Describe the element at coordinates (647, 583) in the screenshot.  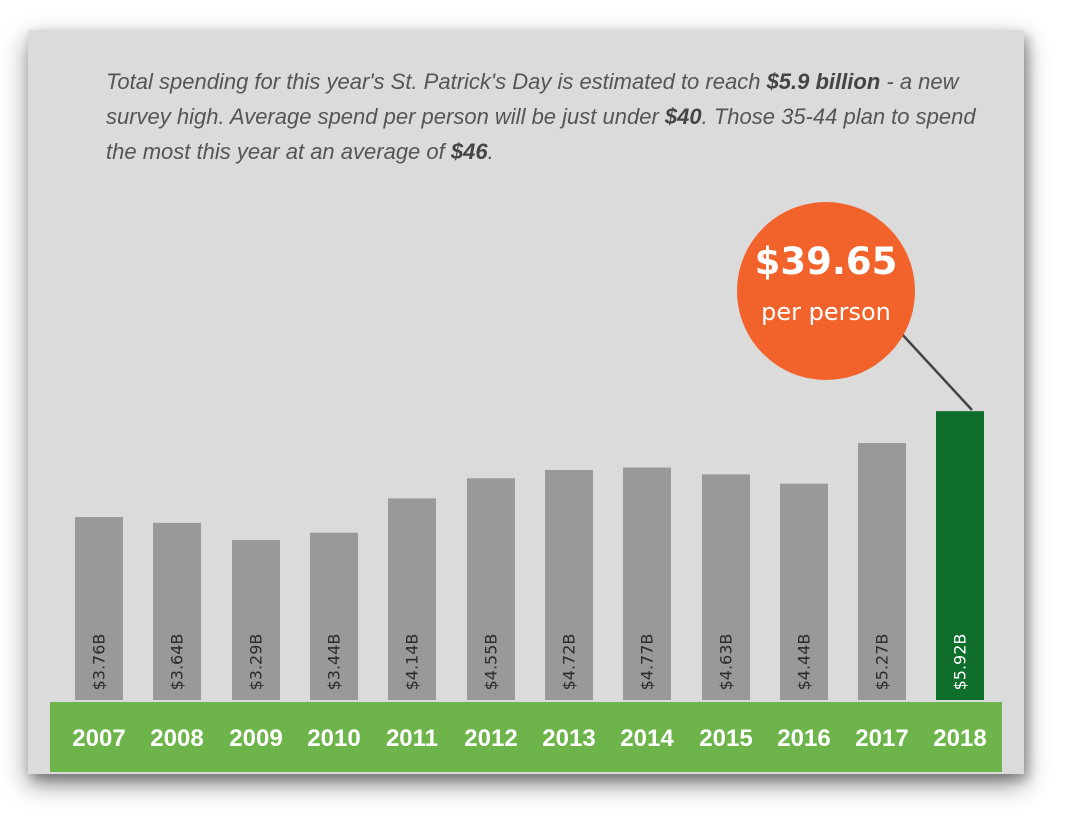
I see `bar-2014` at that location.